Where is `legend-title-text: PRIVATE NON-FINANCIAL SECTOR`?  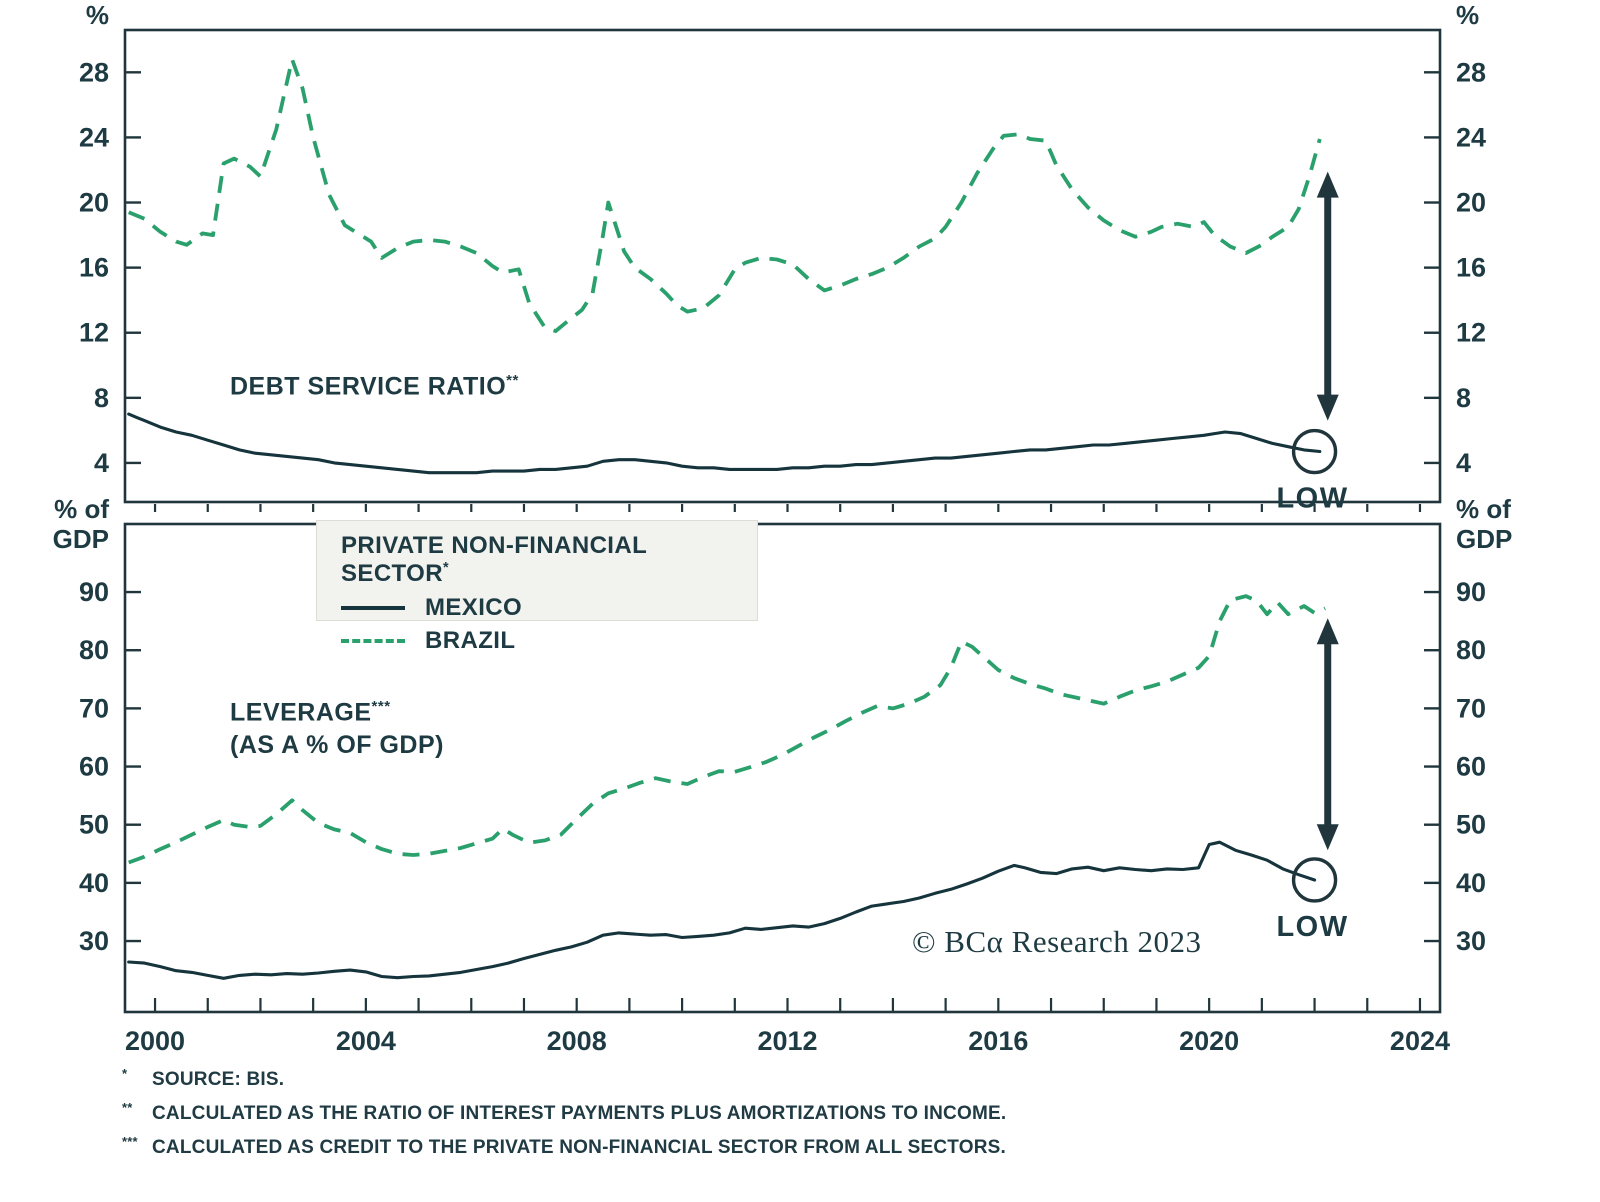
legend-title-text: PRIVATE NON-FINANCIAL SECTOR is located at coordinates (494, 559).